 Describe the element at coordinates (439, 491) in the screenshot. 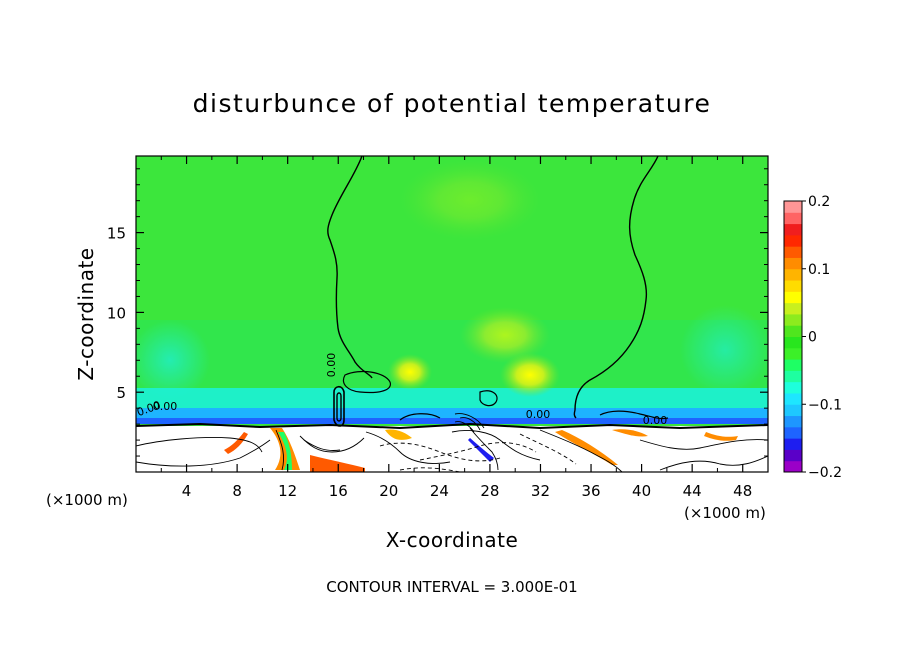

I see `x-tick-label: 24` at that location.